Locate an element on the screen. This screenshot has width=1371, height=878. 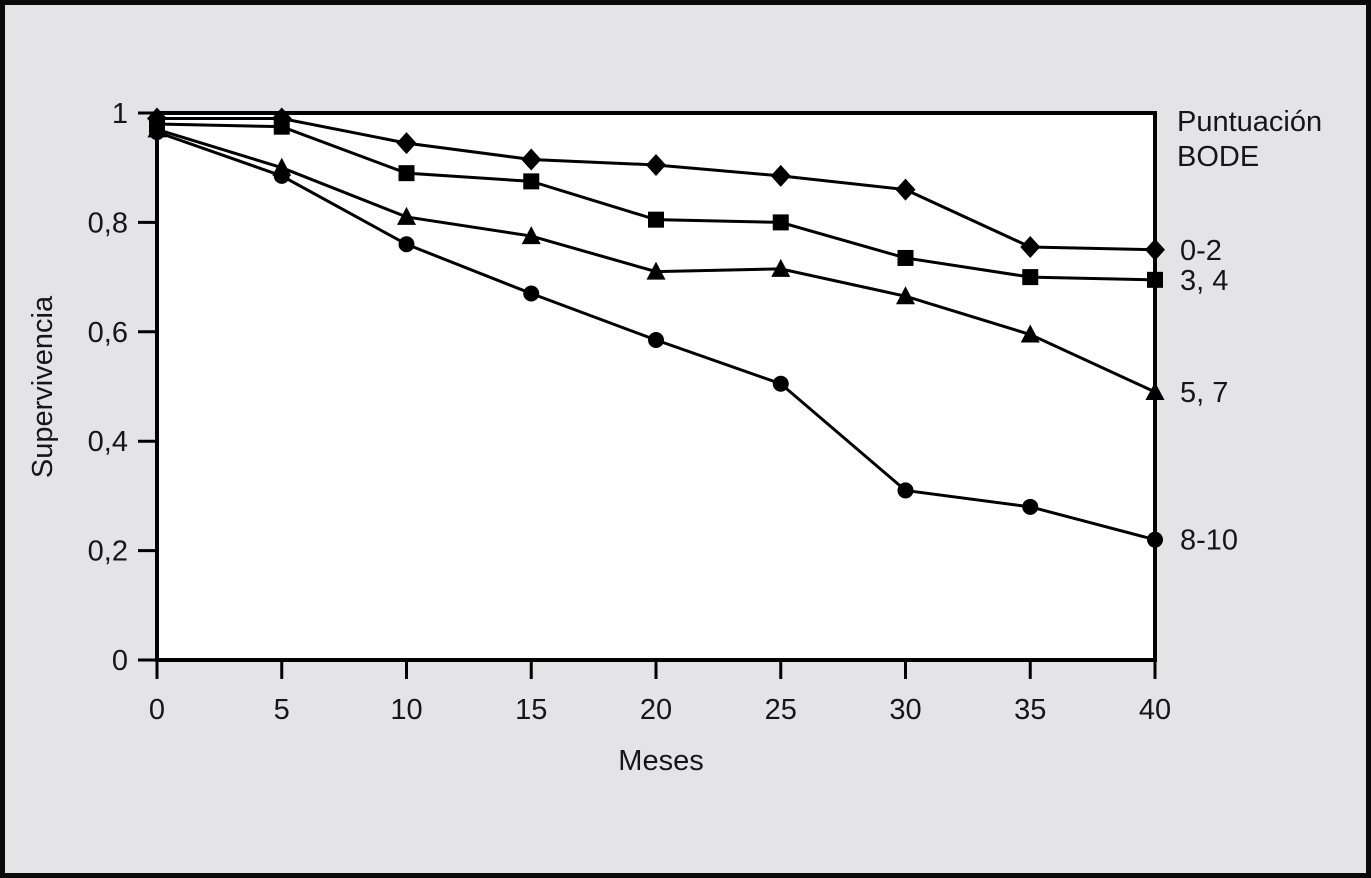
y-tick-label: 0 is located at coordinates (120, 661).